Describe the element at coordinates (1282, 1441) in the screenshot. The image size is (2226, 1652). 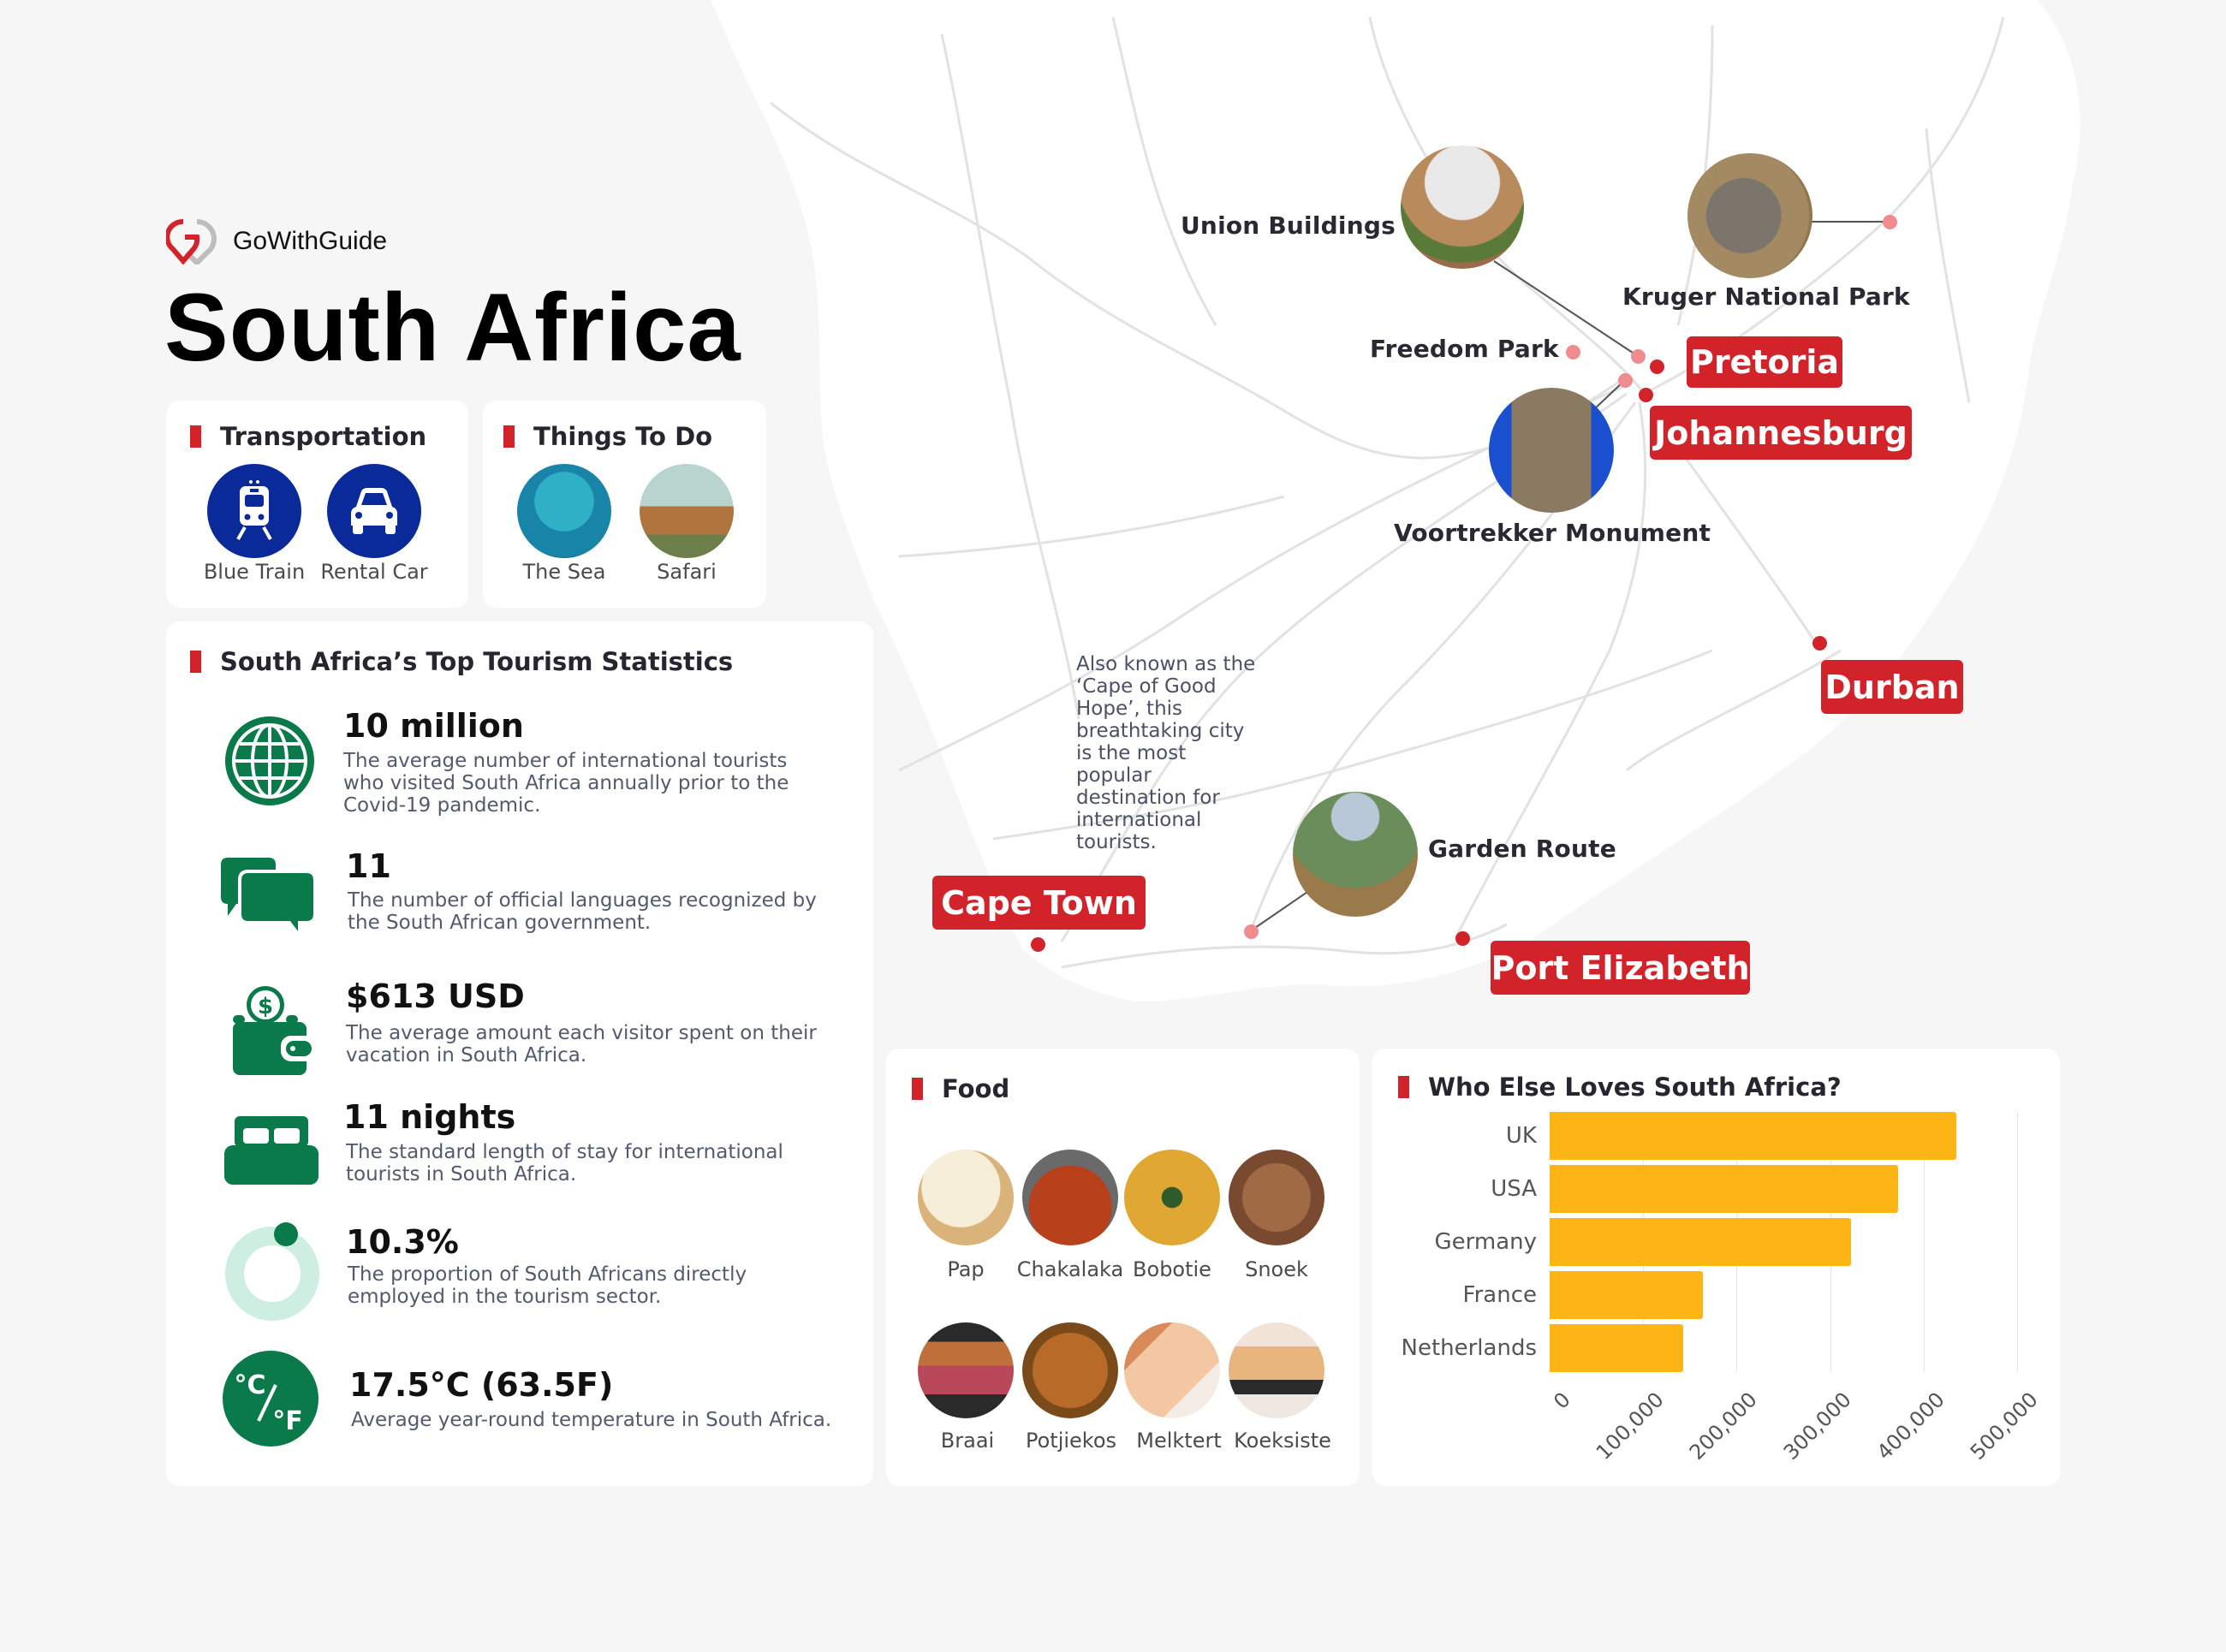
I see `food-label-koeksiste: Koeksiste` at that location.